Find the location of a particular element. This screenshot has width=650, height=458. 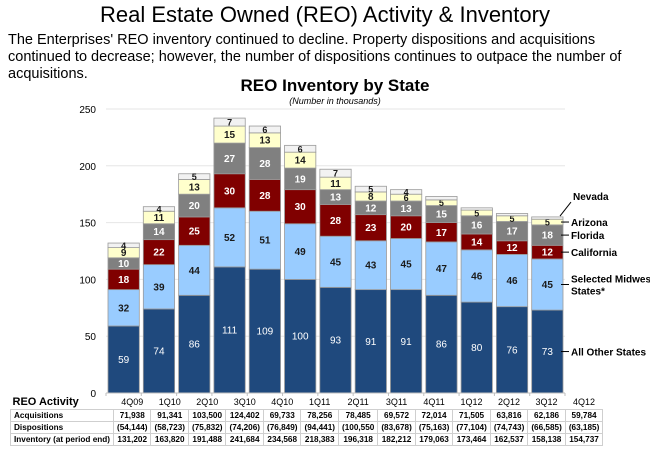

data-label: 49 is located at coordinates (301, 252).